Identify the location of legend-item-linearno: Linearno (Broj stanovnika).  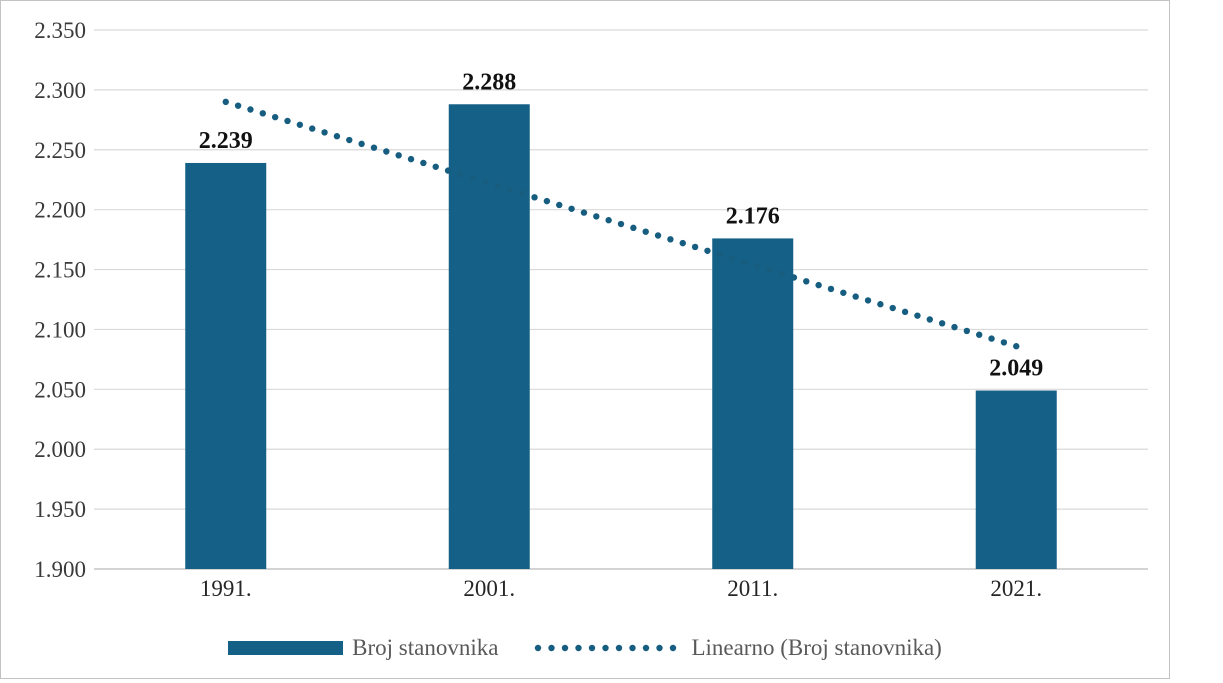
(737, 648).